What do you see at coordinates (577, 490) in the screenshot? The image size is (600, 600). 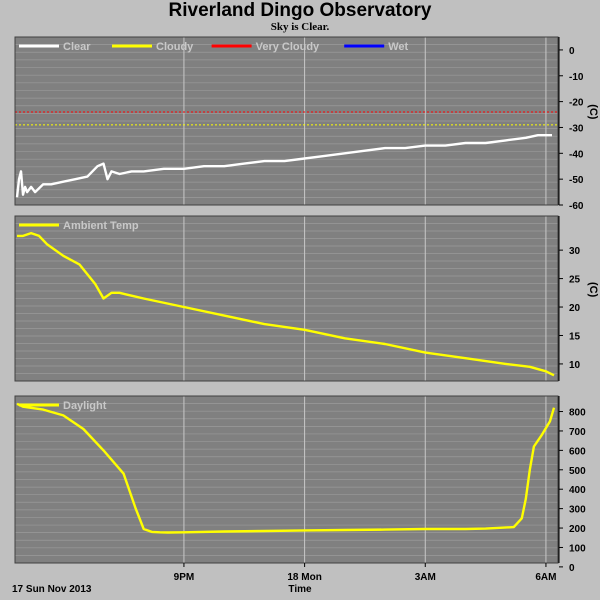 I see `daylight-y-tick-label: 400` at bounding box center [577, 490].